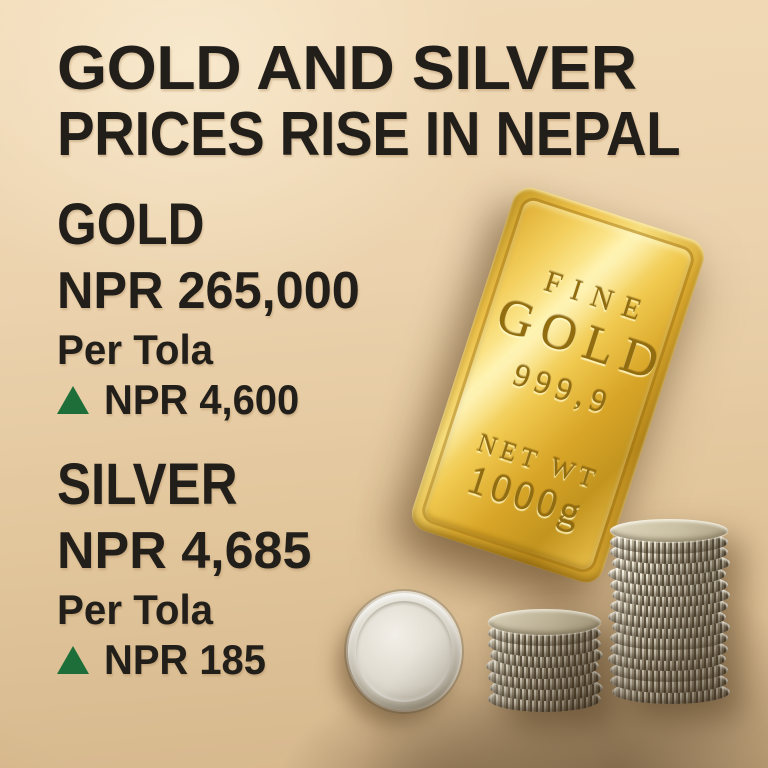 The image size is (768, 768). Describe the element at coordinates (135, 609) in the screenshot. I see `silver-unit: Per Tola` at that location.